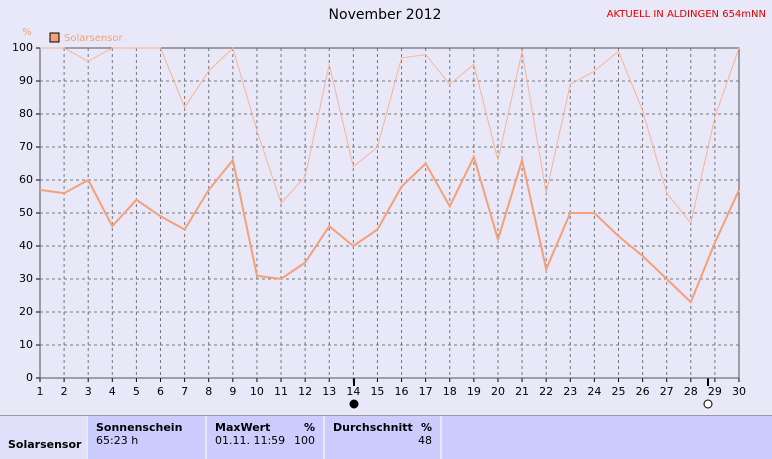  I want to click on col-header: Sonnenschein, so click(139, 427).